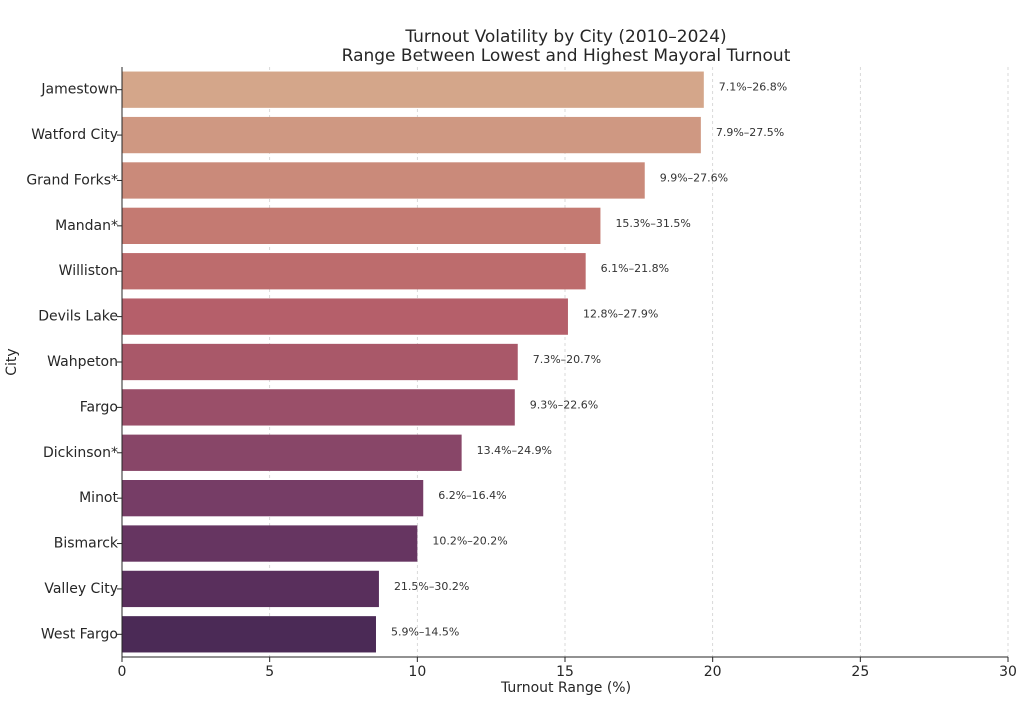 This screenshot has height=701, width=1024. I want to click on bar-data-label: 12.8%–27.9%, so click(620, 314).